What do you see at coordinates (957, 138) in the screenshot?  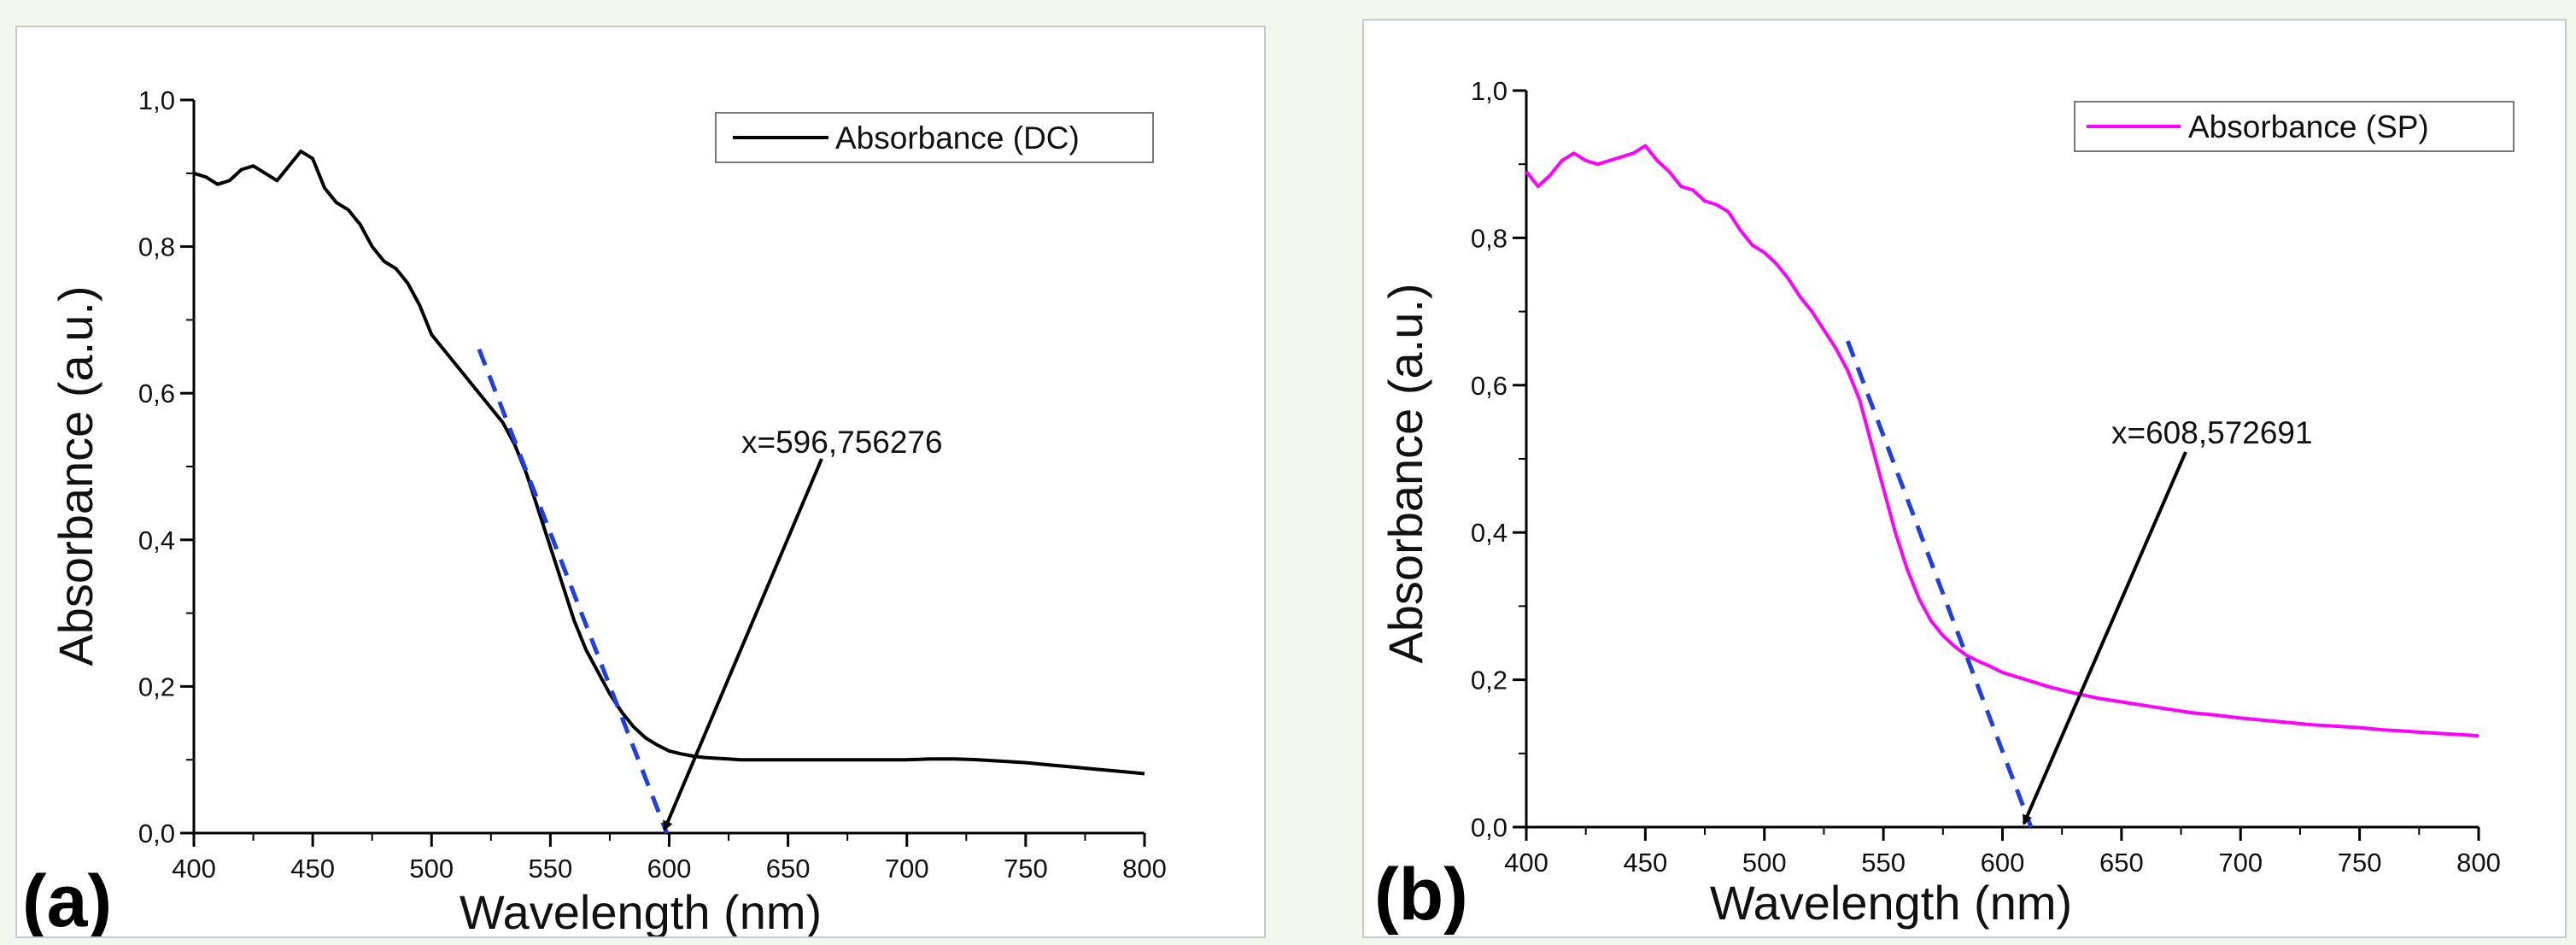 I see `legend-label-dc: Absorbance (DC)` at bounding box center [957, 138].